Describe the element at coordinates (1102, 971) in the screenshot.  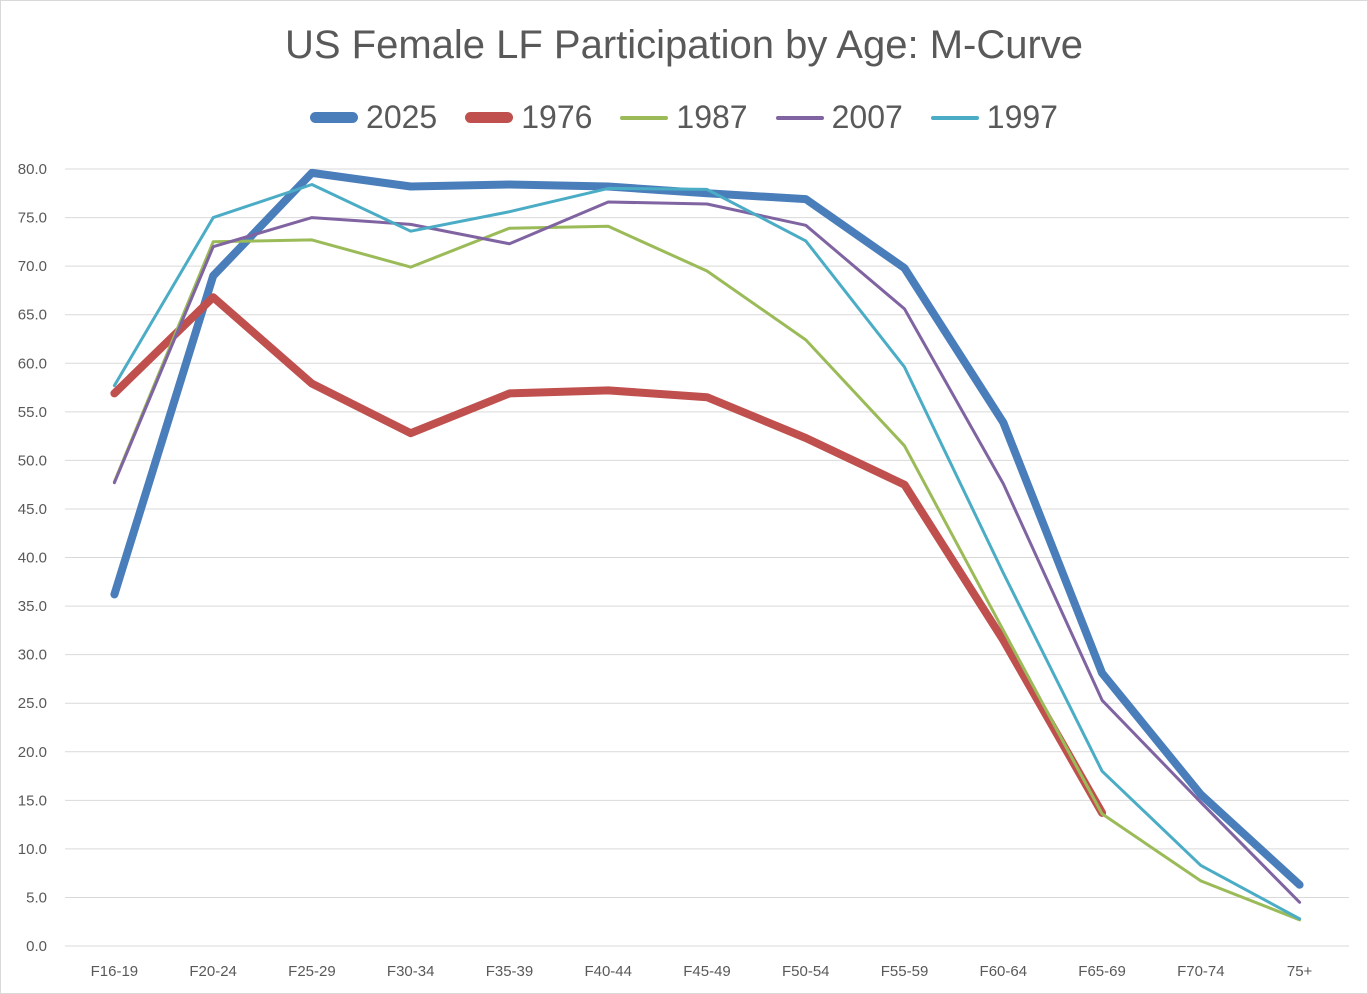
I see `x-tick-label: F65-69` at that location.